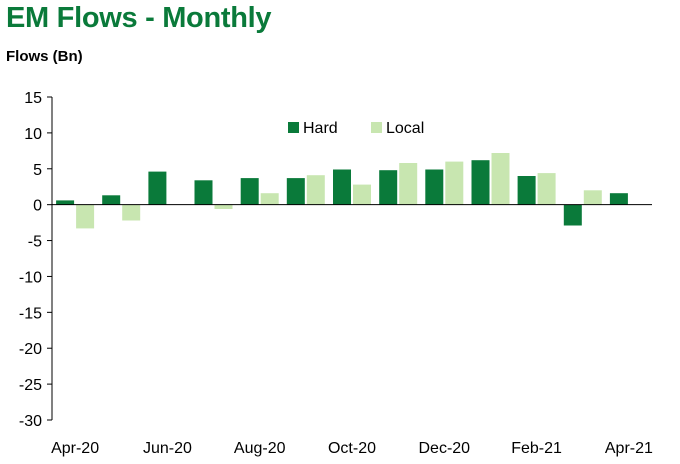  What do you see at coordinates (167, 448) in the screenshot?
I see `x-tick-label: Jun-20` at bounding box center [167, 448].